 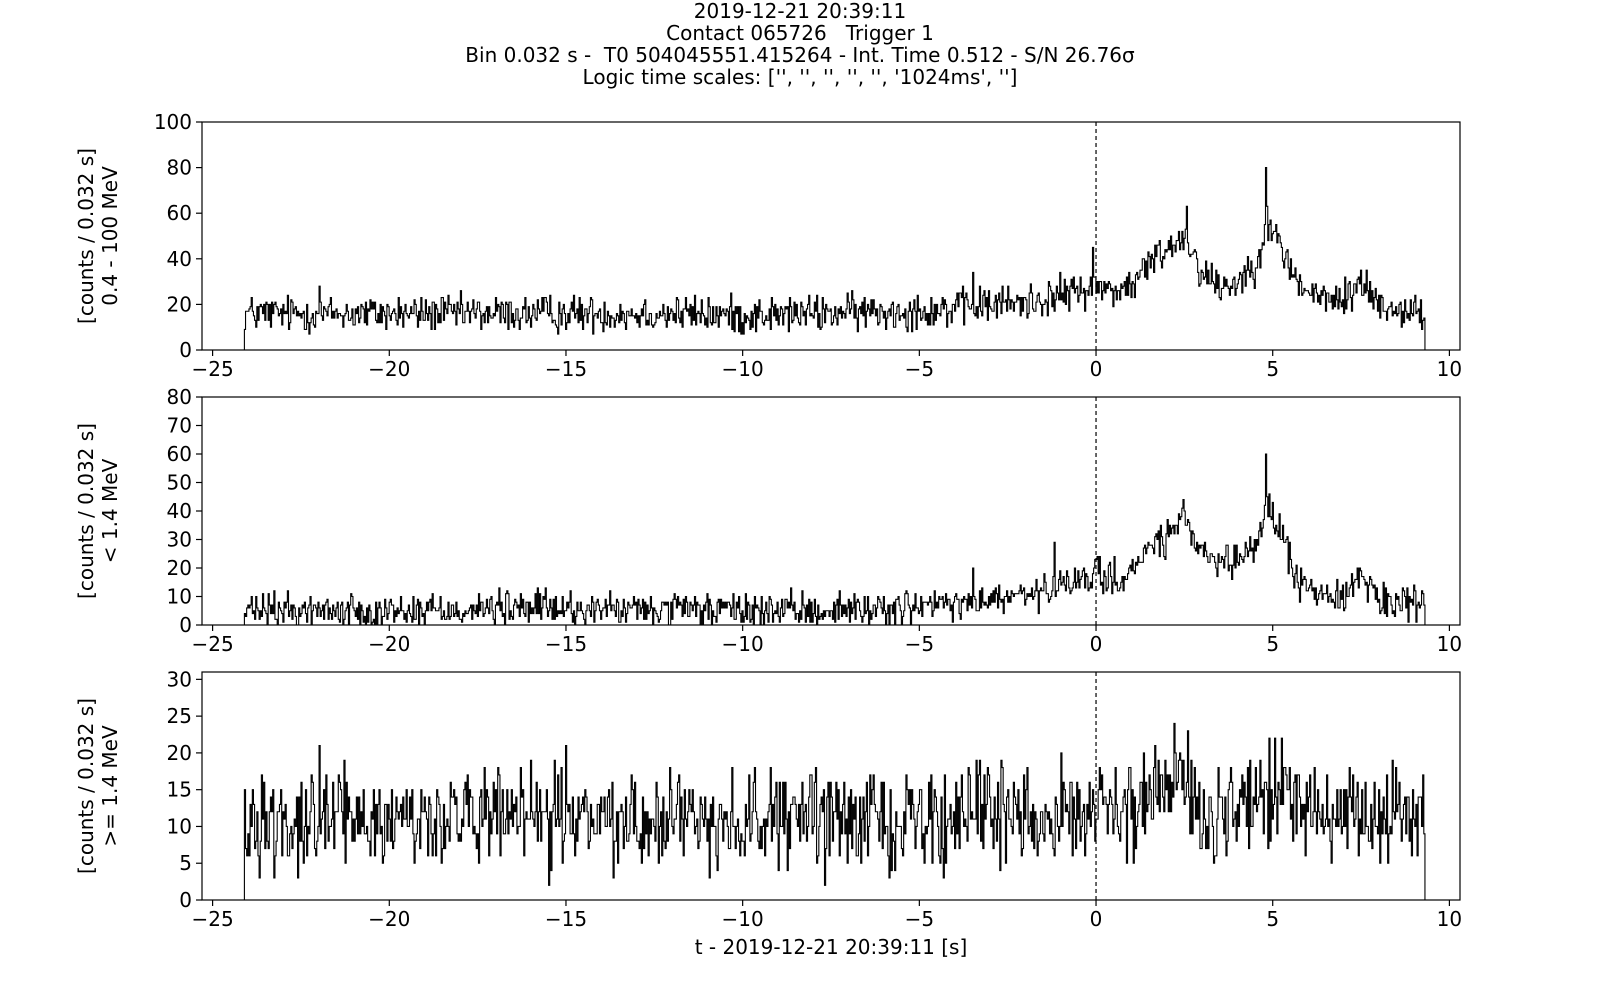 I want to click on y-axis-label: [counts / 0.032 s]< 1.4 MeV, so click(x=98, y=511).